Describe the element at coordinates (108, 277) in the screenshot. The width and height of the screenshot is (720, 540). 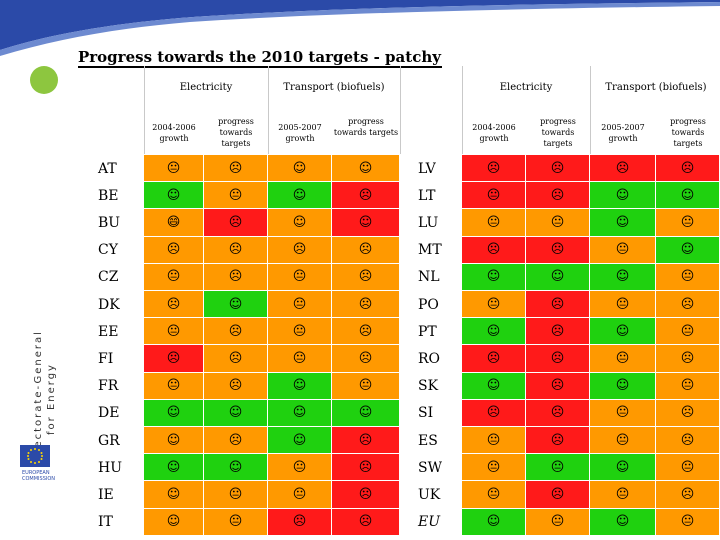
I see `country-label: CZ` at that location.